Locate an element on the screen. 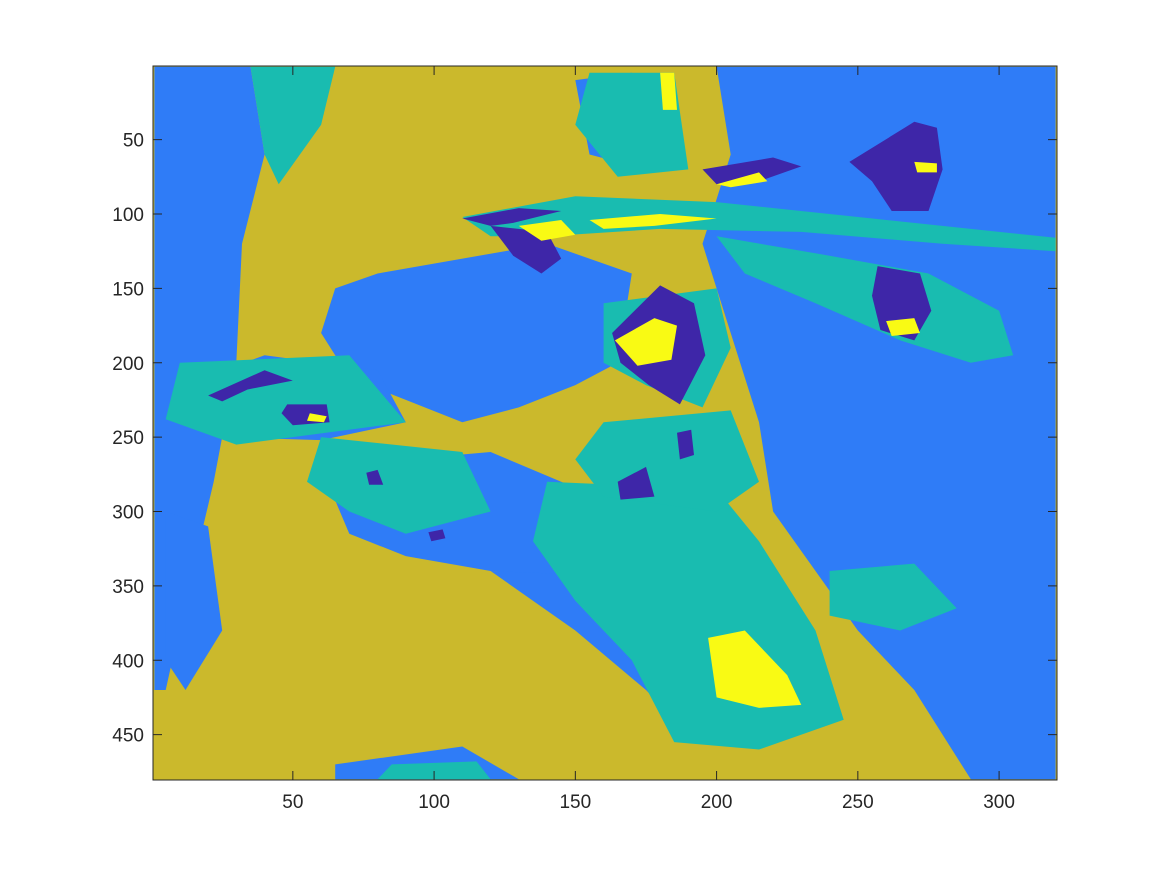  y-tick-label: 400 is located at coordinates (128, 661).